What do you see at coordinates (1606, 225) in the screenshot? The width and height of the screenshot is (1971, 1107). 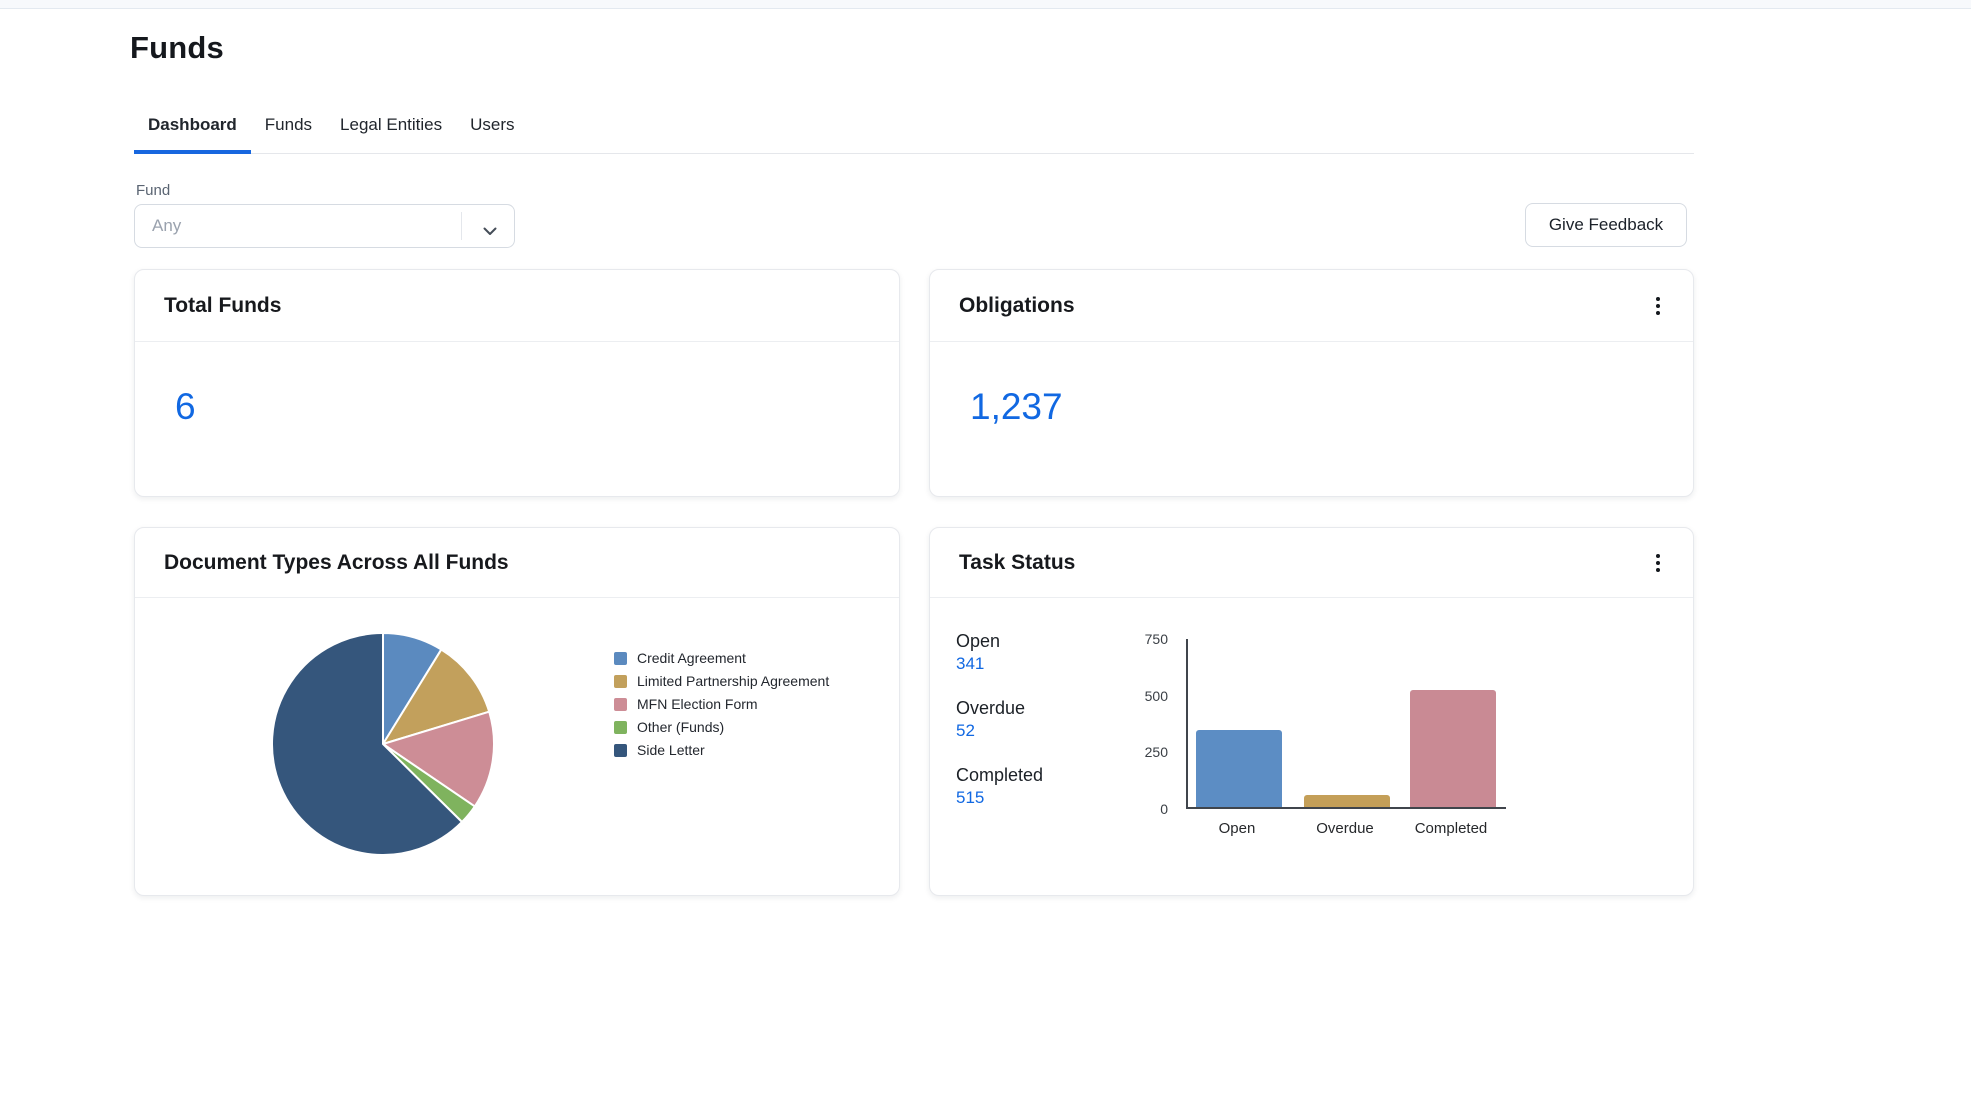 I see `give-feedback-button: Give Feedback` at bounding box center [1606, 225].